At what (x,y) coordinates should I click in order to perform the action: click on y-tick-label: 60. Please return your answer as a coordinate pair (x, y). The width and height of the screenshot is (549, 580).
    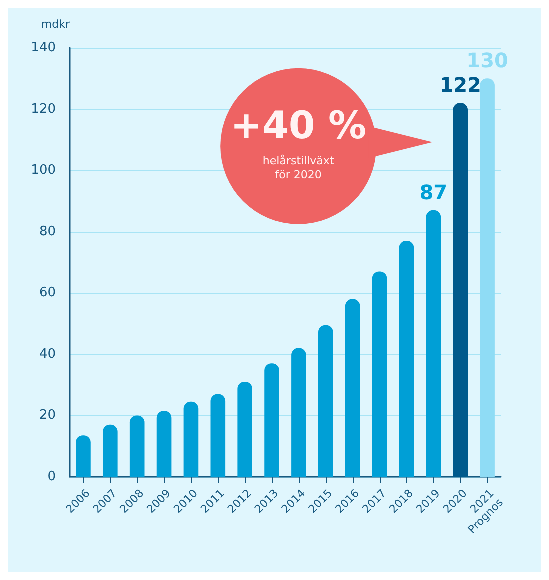
    Looking at the image, I should click on (47, 293).